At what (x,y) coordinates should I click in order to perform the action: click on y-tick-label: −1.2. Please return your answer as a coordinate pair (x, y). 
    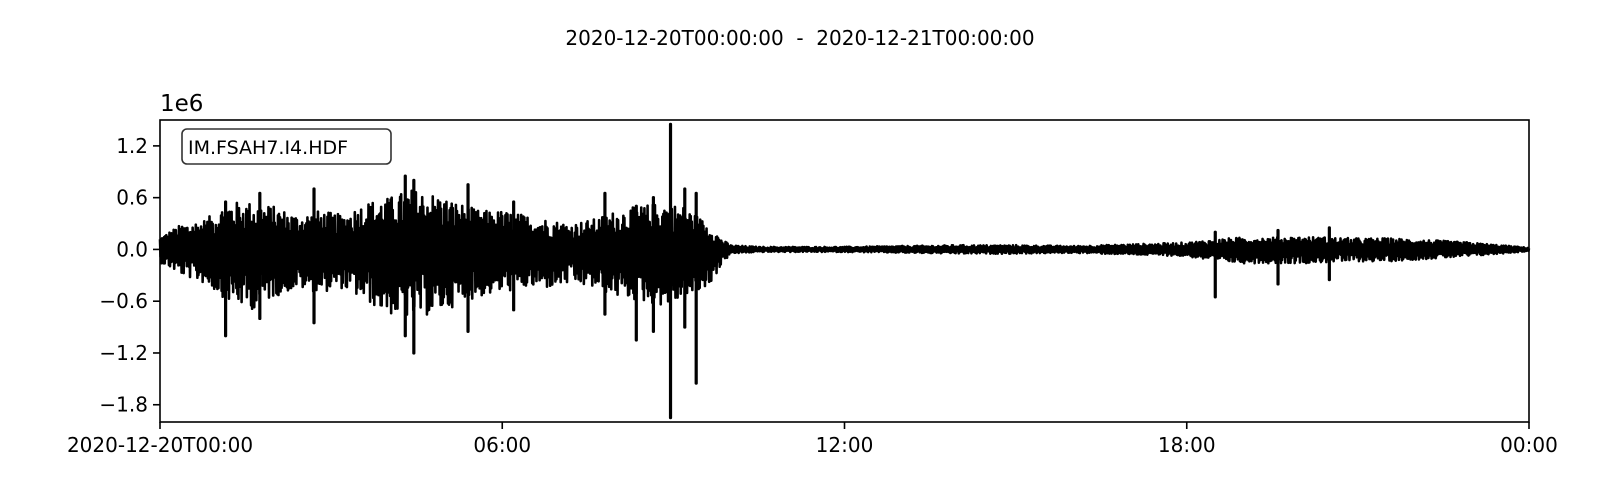
    Looking at the image, I should click on (123, 353).